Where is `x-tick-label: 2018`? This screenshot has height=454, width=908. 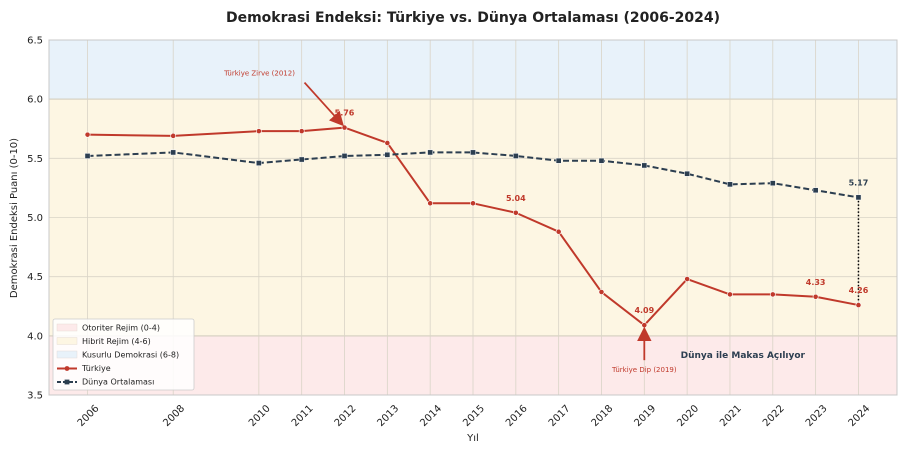 x-tick-label: 2018 is located at coordinates (603, 416).